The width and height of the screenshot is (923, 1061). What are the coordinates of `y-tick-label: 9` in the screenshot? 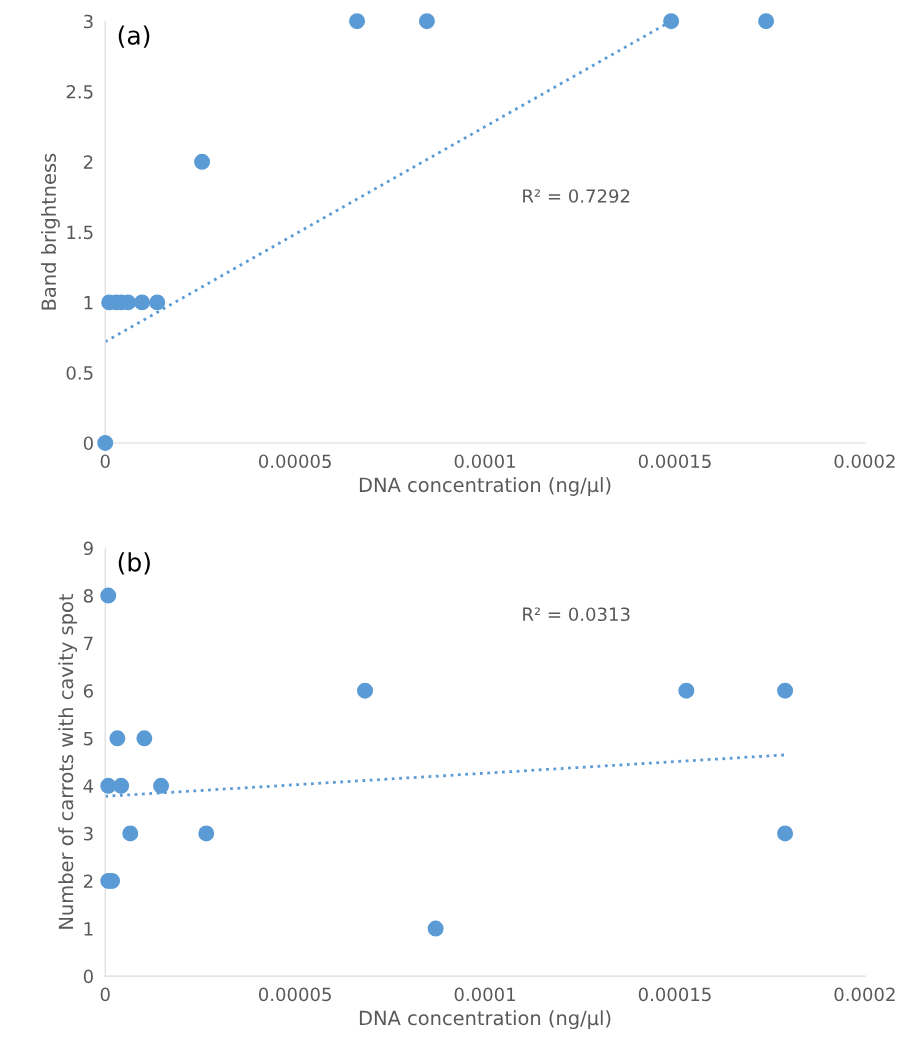 It's located at (88, 548).